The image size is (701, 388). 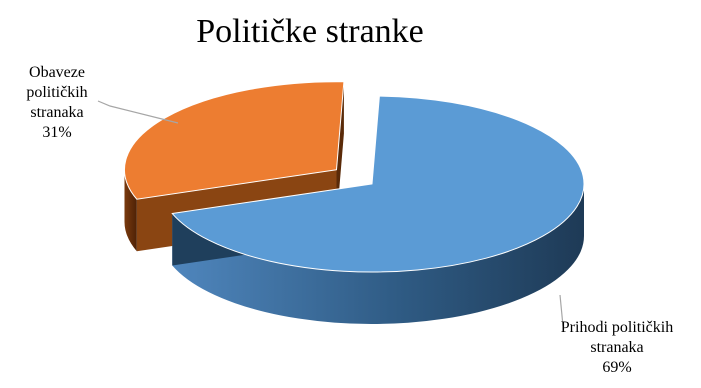 I want to click on leader-line-obaveze, so click(x=138, y=112).